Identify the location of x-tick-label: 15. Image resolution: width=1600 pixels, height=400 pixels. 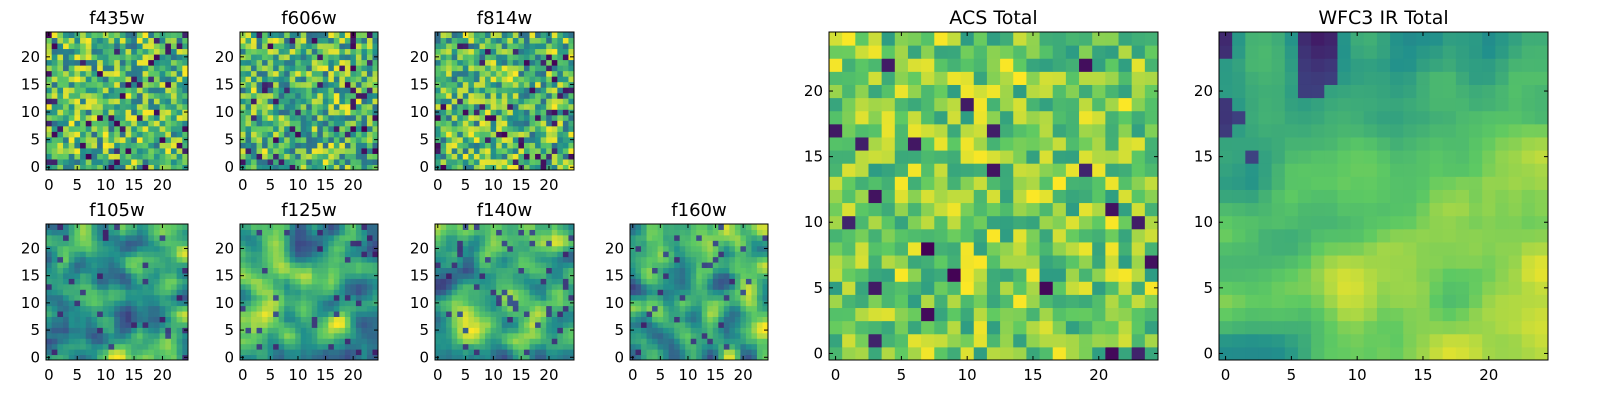
(715, 375).